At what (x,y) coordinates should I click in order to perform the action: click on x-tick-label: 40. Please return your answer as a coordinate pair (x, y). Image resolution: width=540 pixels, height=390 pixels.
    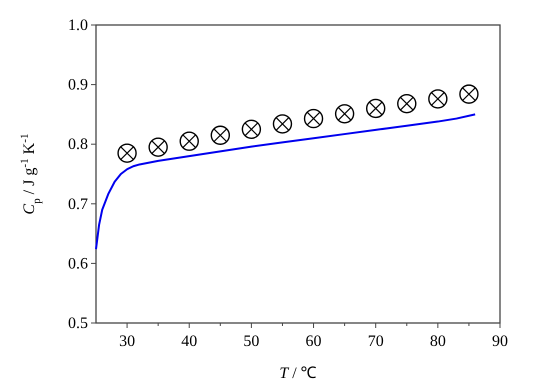
    Looking at the image, I should click on (189, 341).